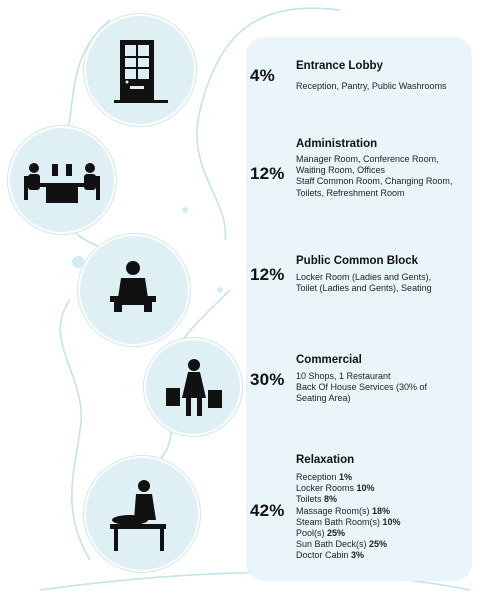 This screenshot has width=488, height=593. Describe the element at coordinates (324, 477) in the screenshot. I see `breakdown-item: Reception 1%` at that location.